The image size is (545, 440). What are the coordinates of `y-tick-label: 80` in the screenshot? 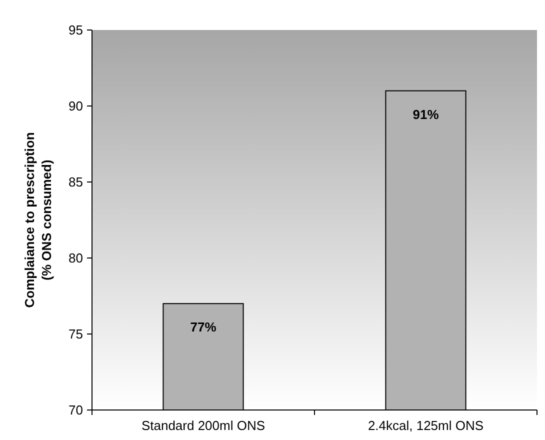 It's located at (75, 258).